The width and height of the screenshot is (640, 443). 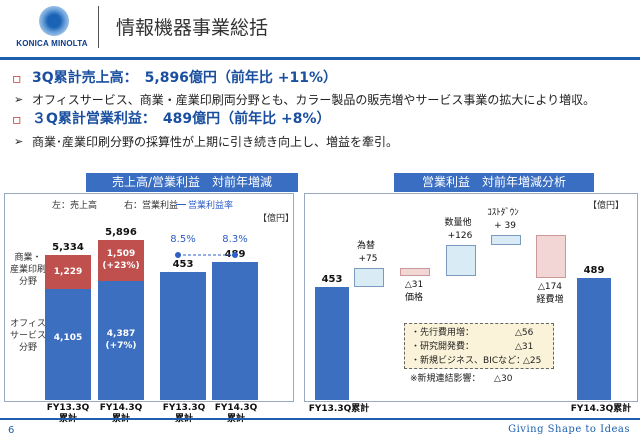 What do you see at coordinates (569, 429) in the screenshot?
I see `tagline: Giving Shape to Ideas` at bounding box center [569, 429].